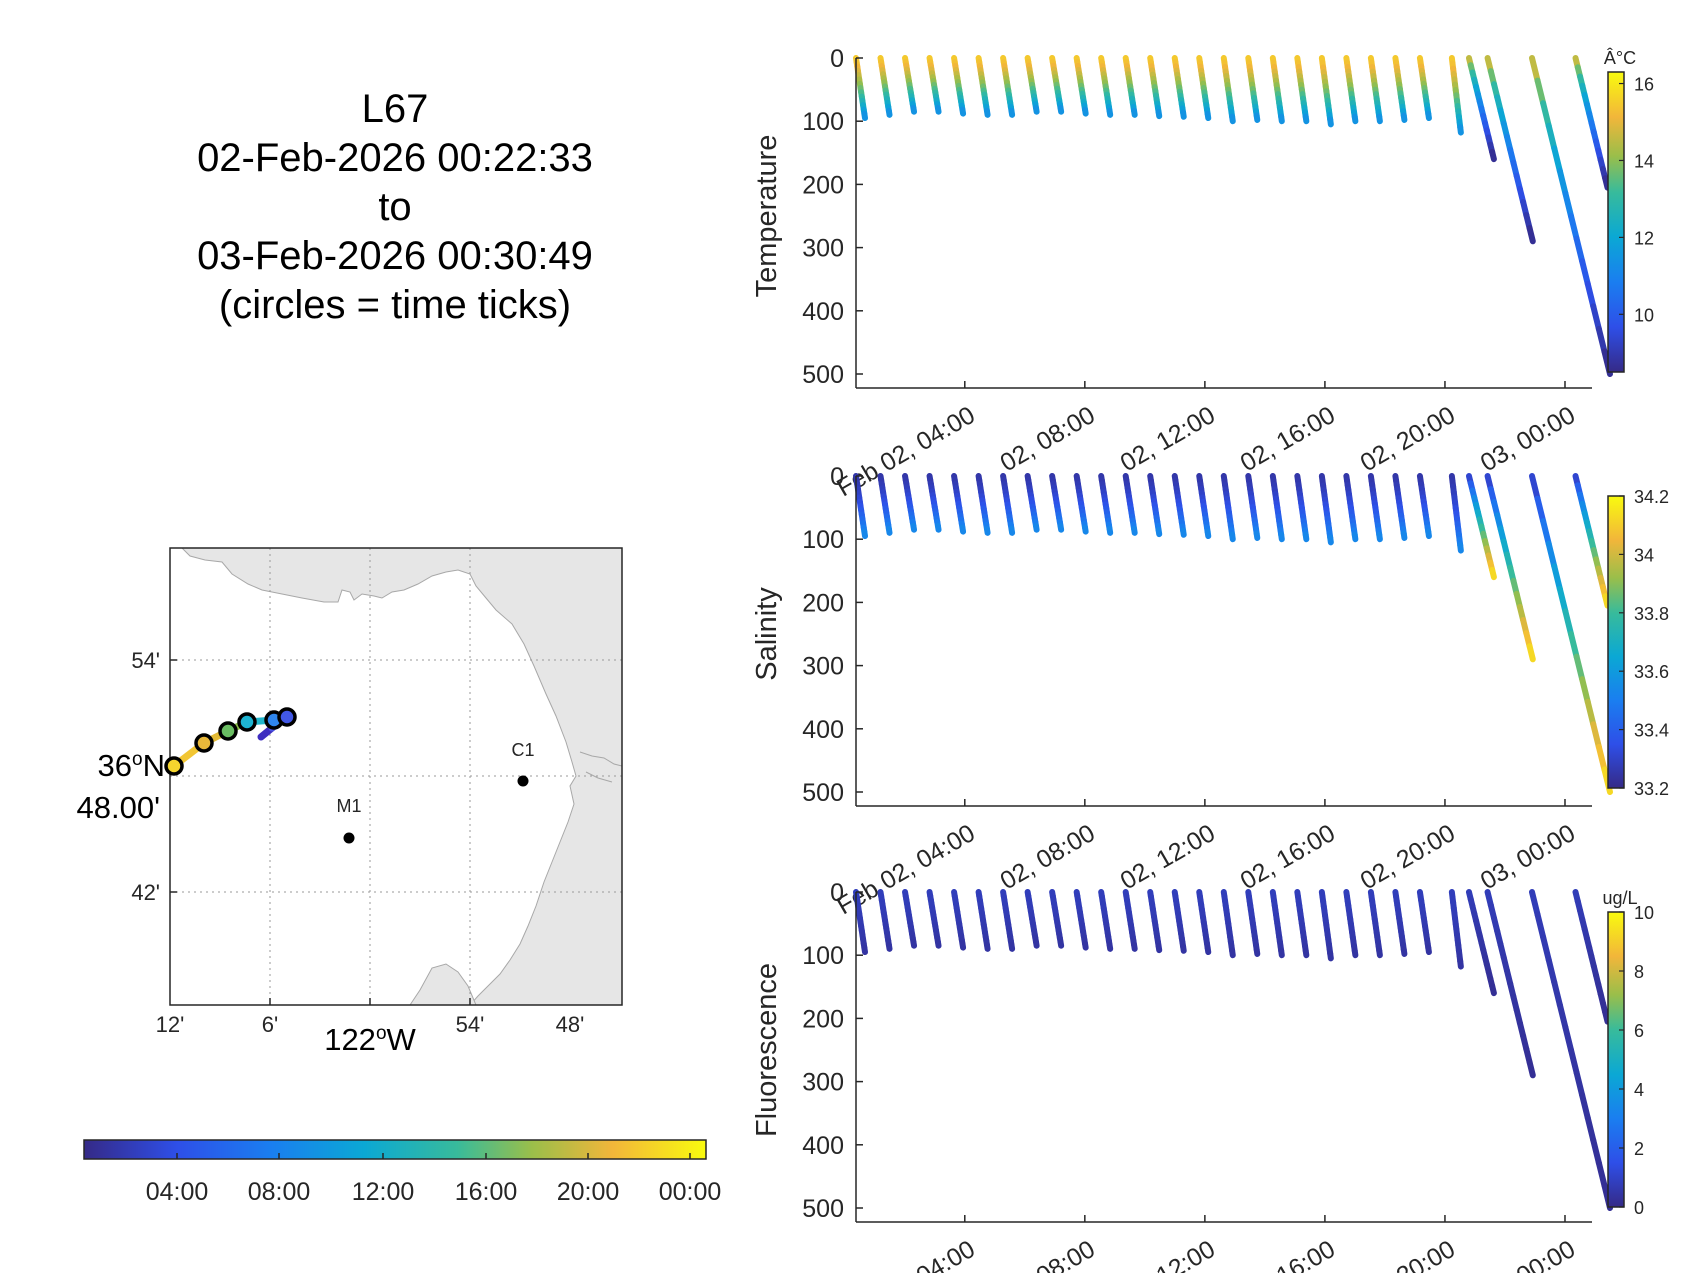 This screenshot has height=1273, width=1697. I want to click on lat-tick-54: 54', so click(145, 660).